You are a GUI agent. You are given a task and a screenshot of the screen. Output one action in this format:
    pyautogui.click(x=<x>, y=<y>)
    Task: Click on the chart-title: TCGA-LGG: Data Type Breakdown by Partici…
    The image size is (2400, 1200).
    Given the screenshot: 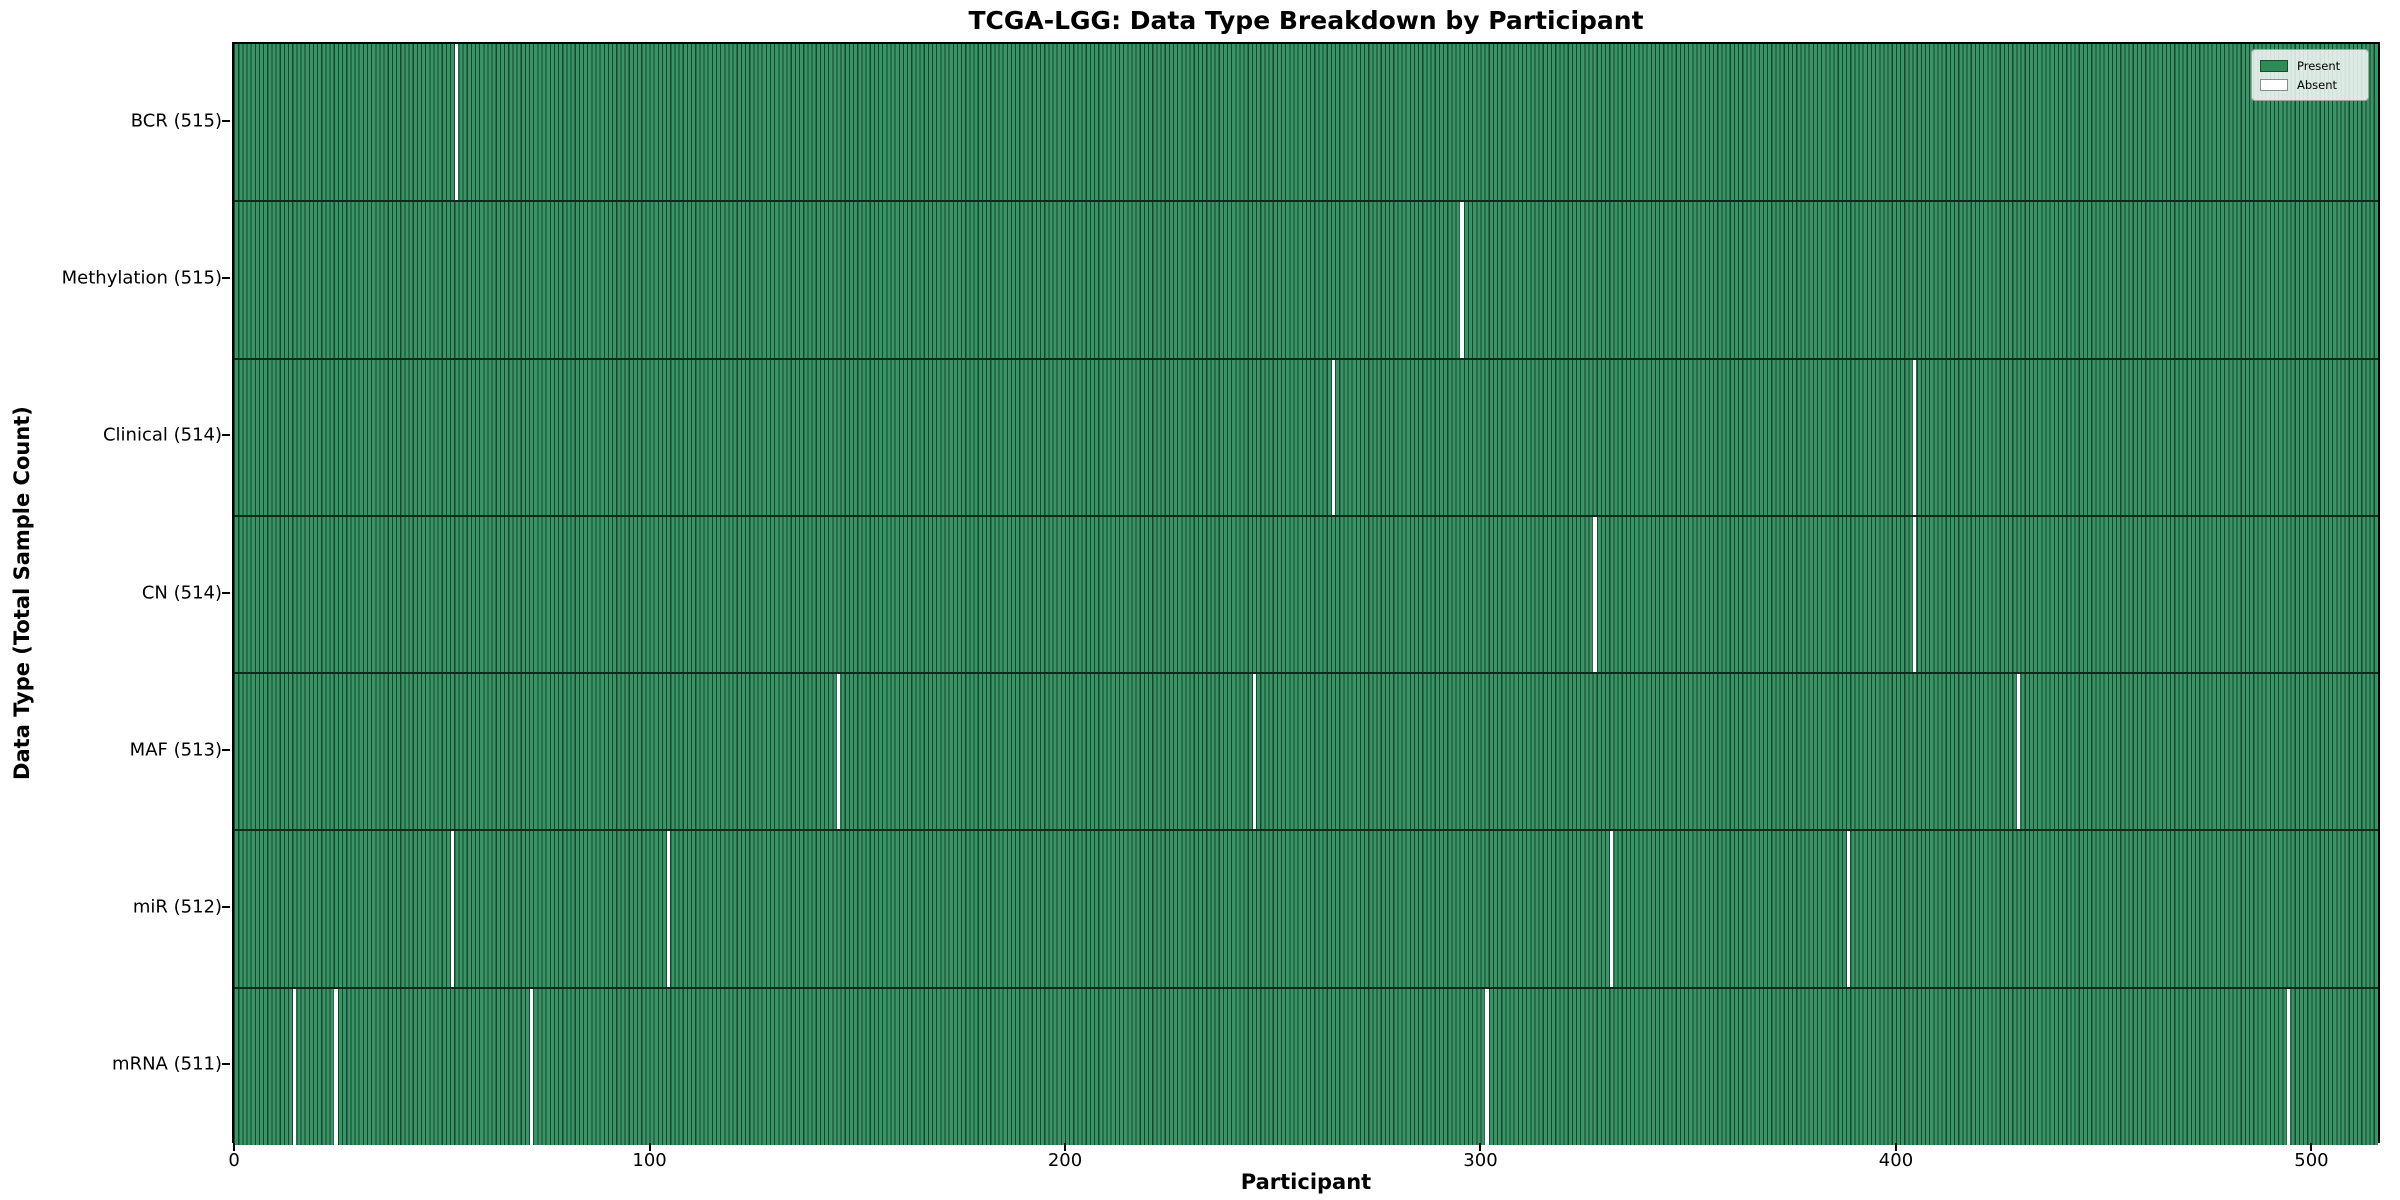 What is the action you would take?
    pyautogui.click(x=1306, y=20)
    